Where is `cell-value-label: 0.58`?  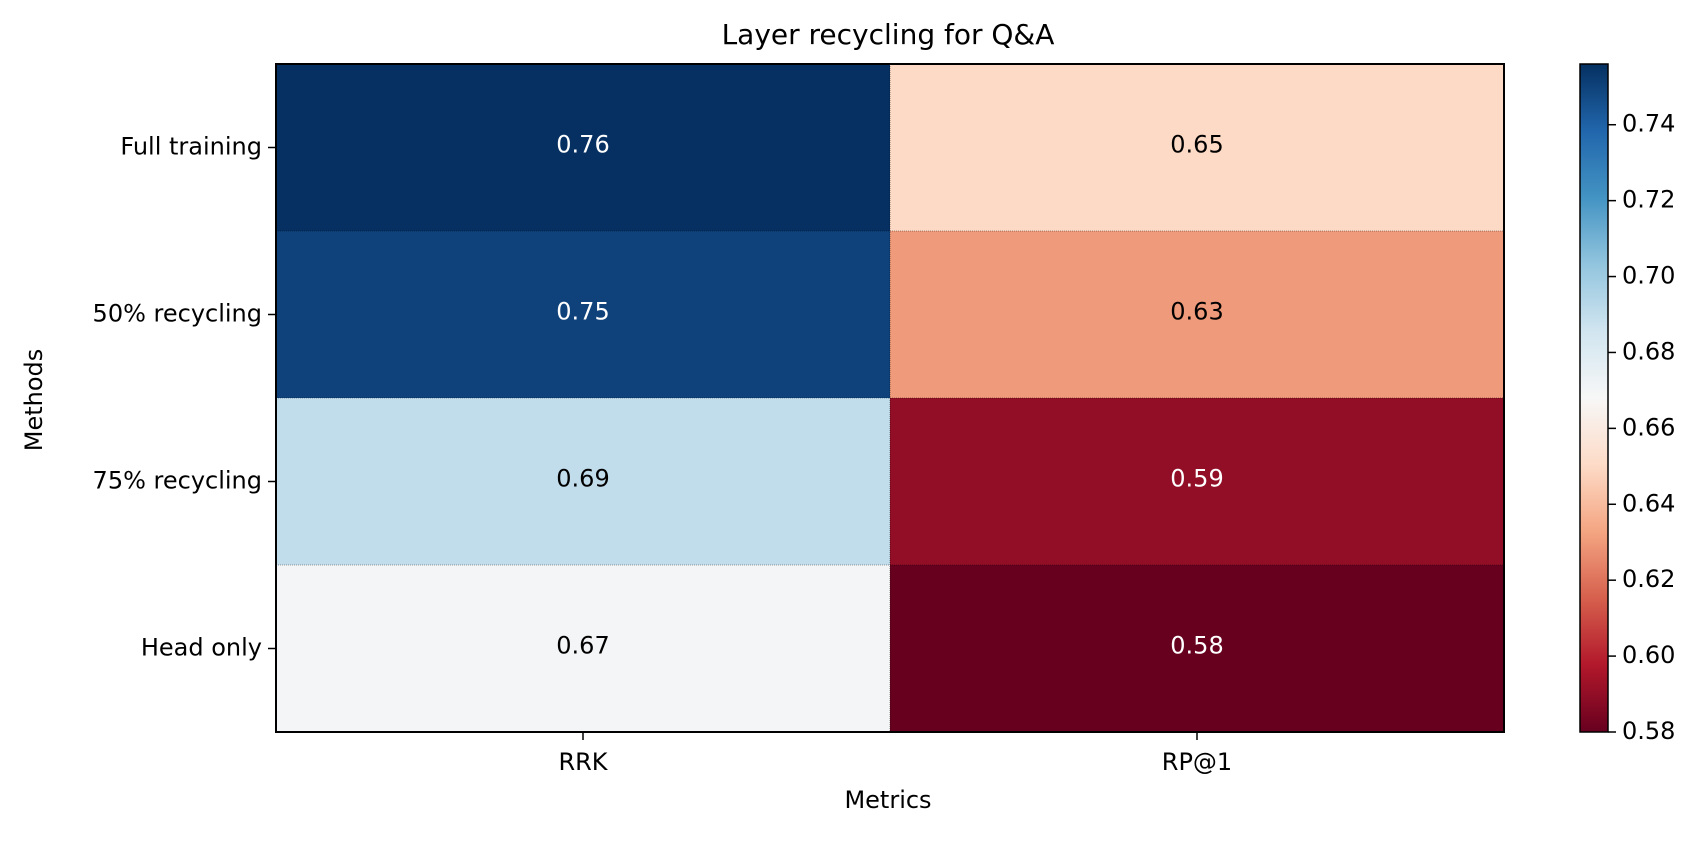
cell-value-label: 0.58 is located at coordinates (1196, 646).